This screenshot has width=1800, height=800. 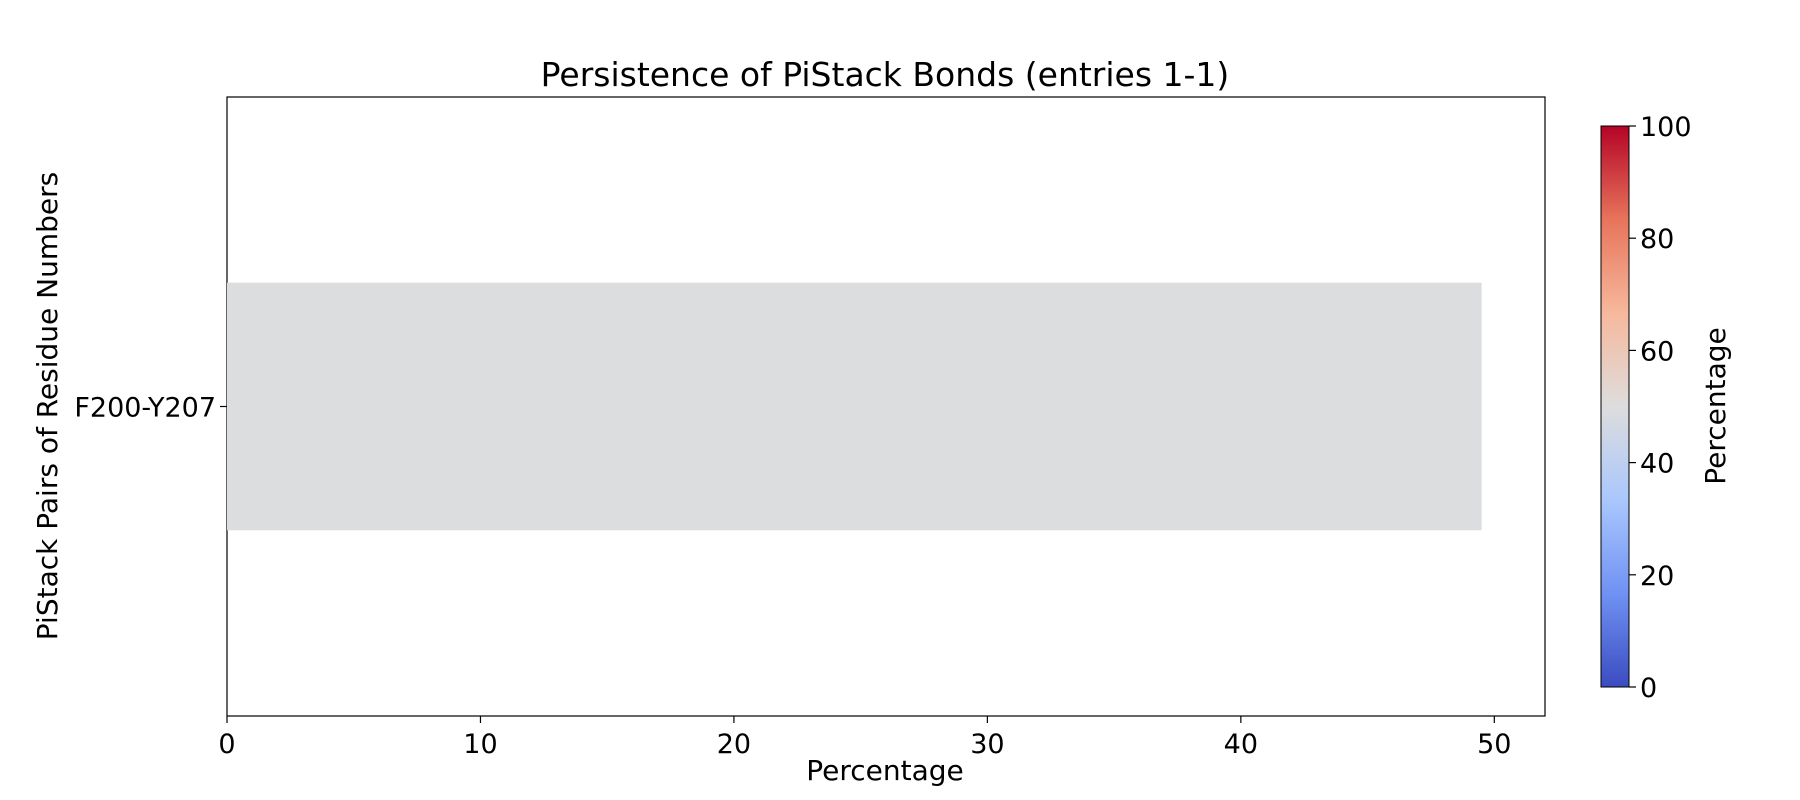 What do you see at coordinates (885, 770) in the screenshot?
I see `x-axis-label: Percentage` at bounding box center [885, 770].